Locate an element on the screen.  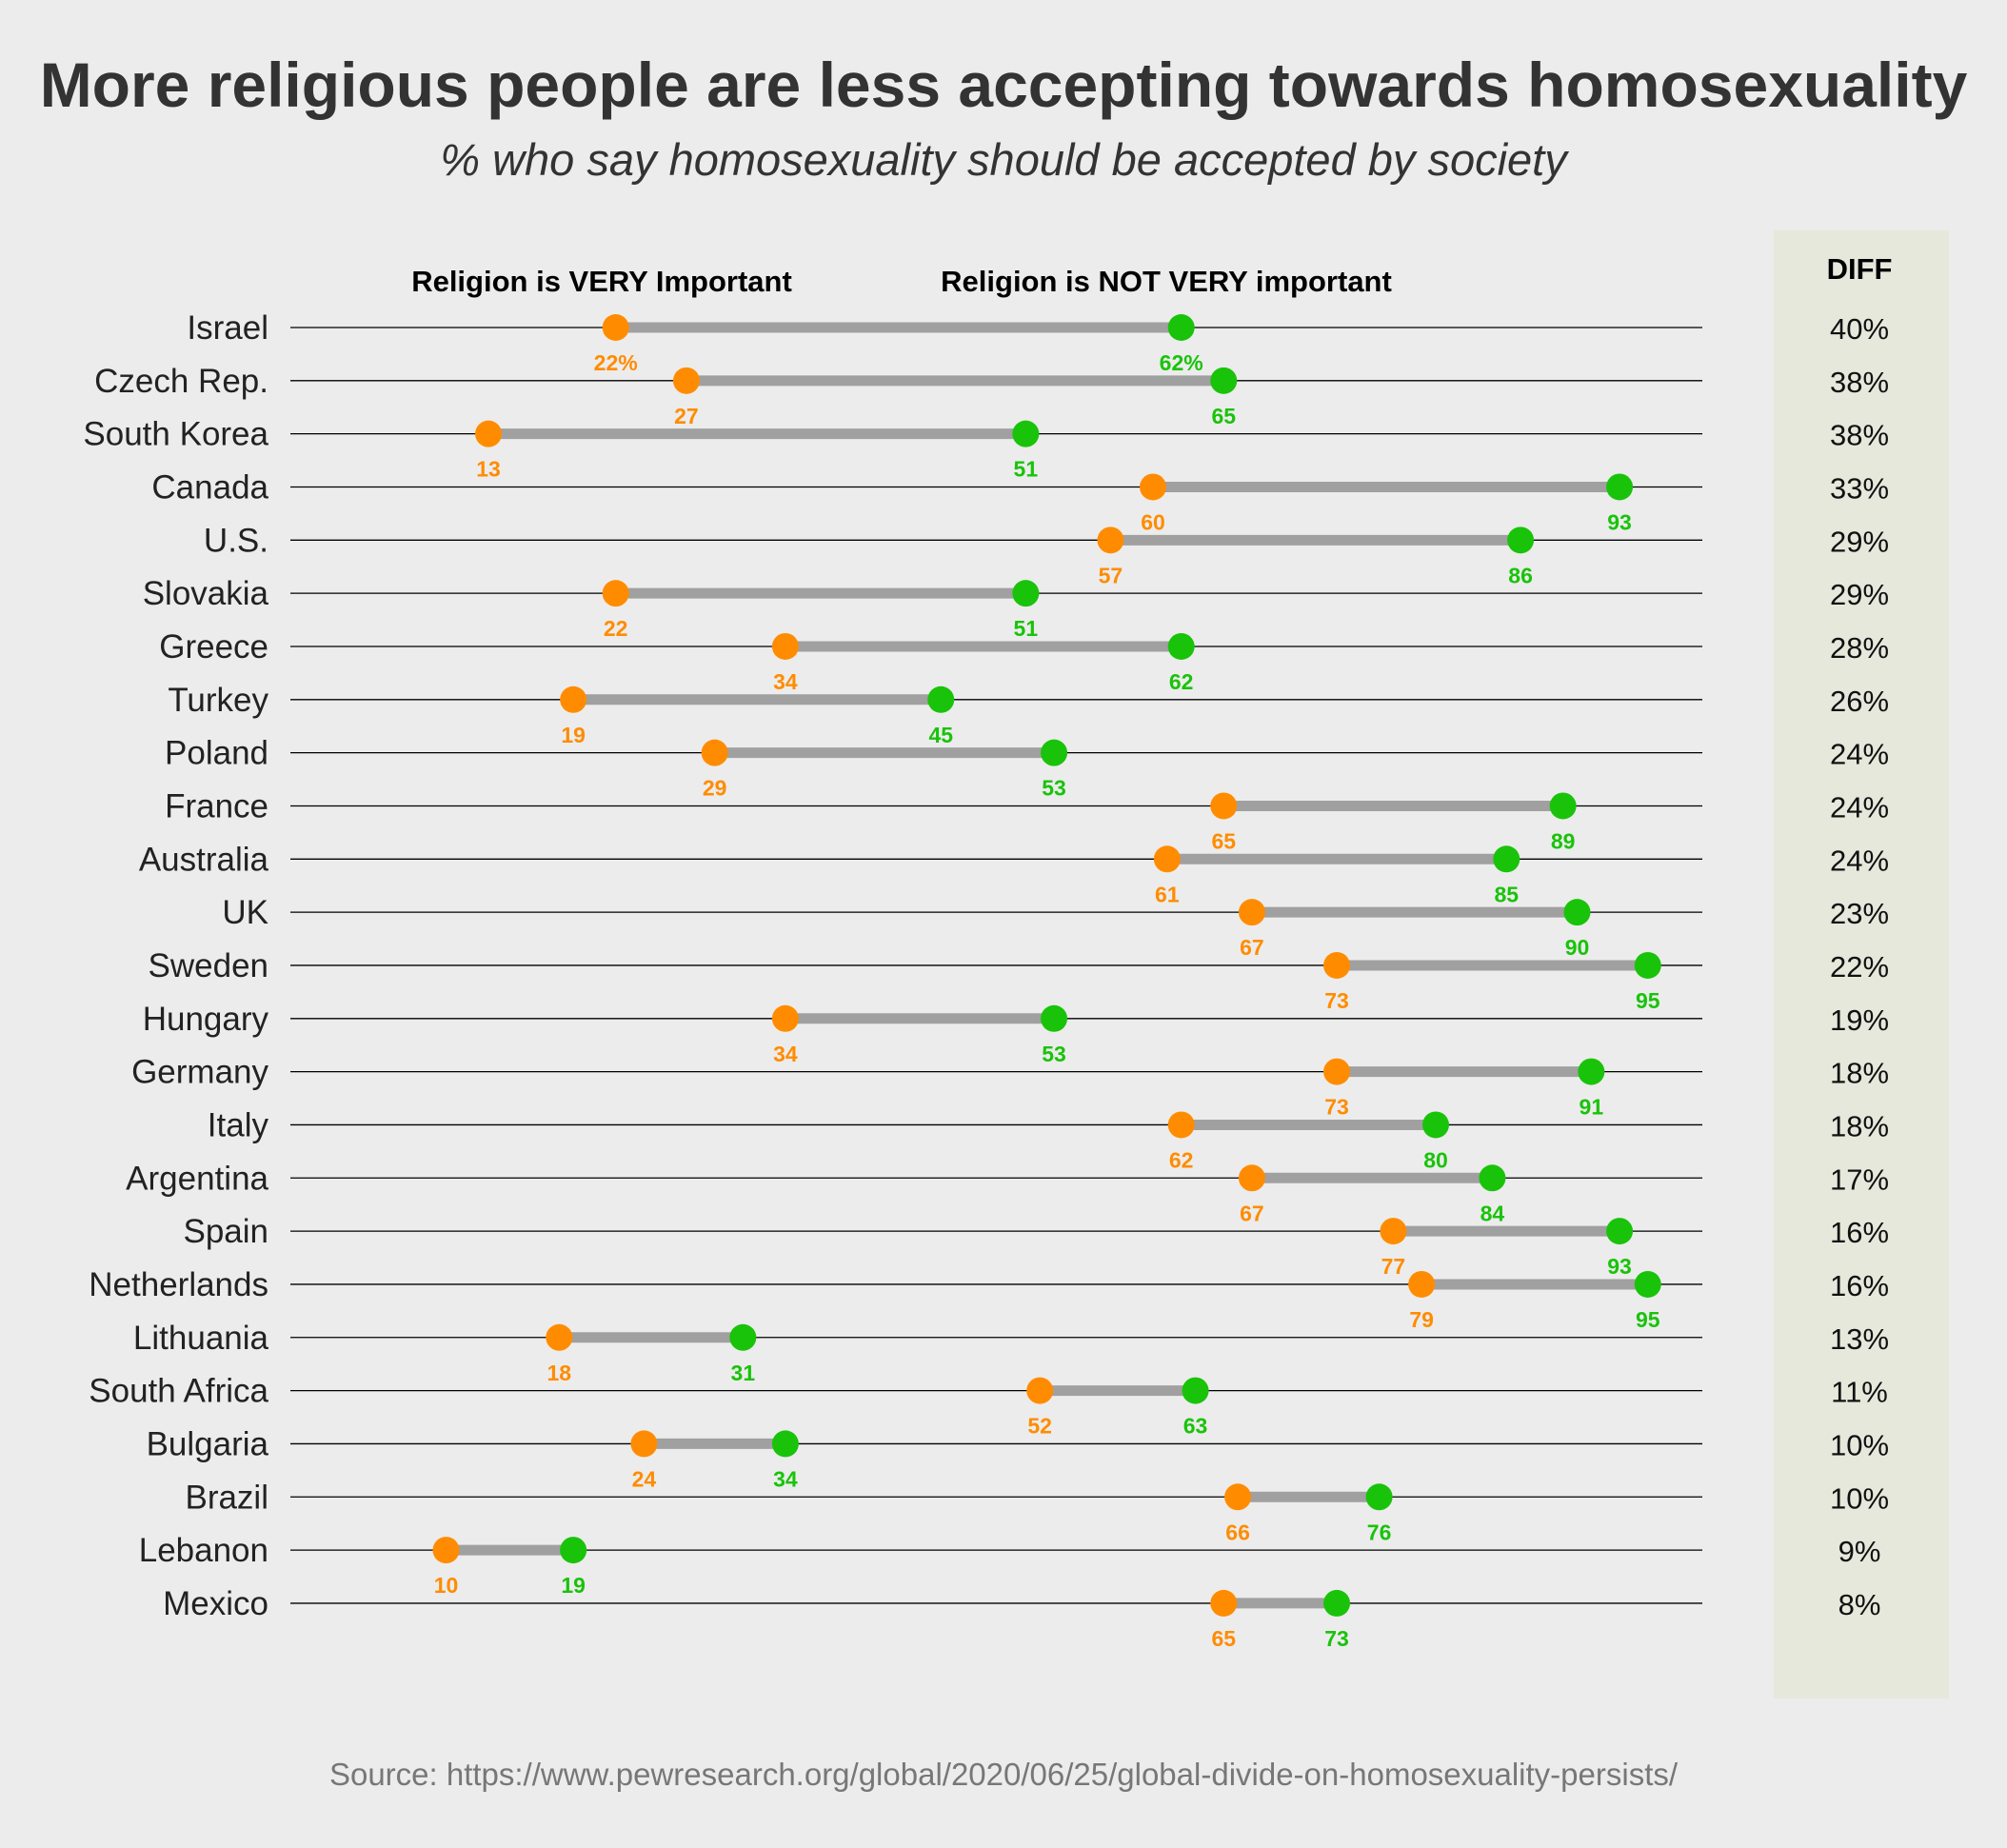
diff-panel is located at coordinates (1861, 965).